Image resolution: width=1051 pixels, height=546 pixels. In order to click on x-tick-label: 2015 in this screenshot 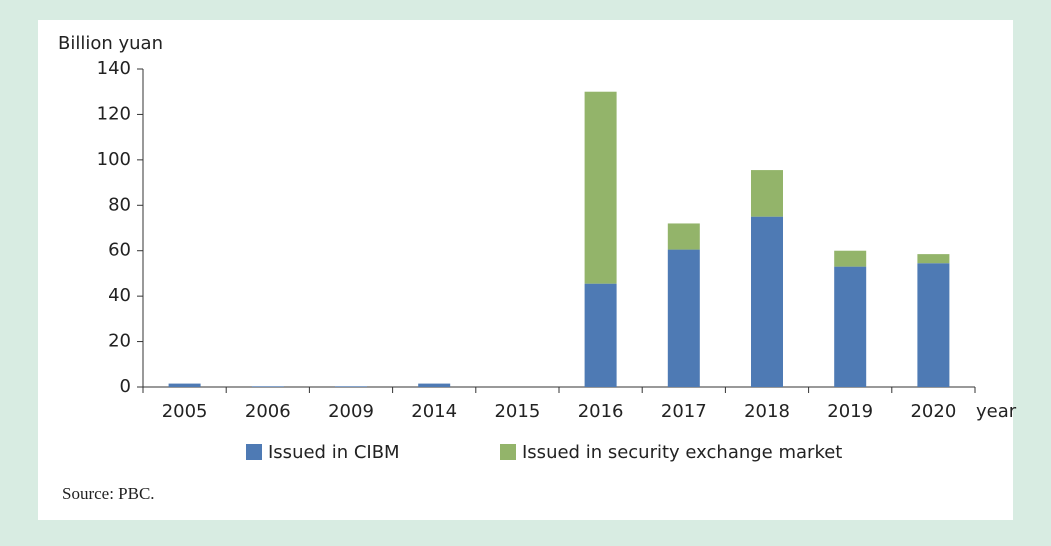, I will do `click(517, 411)`.